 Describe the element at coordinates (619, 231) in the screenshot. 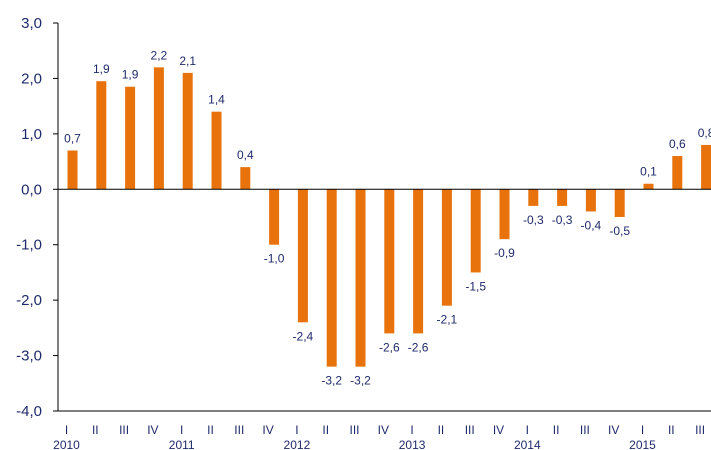

I see `data-label: -0,5` at that location.